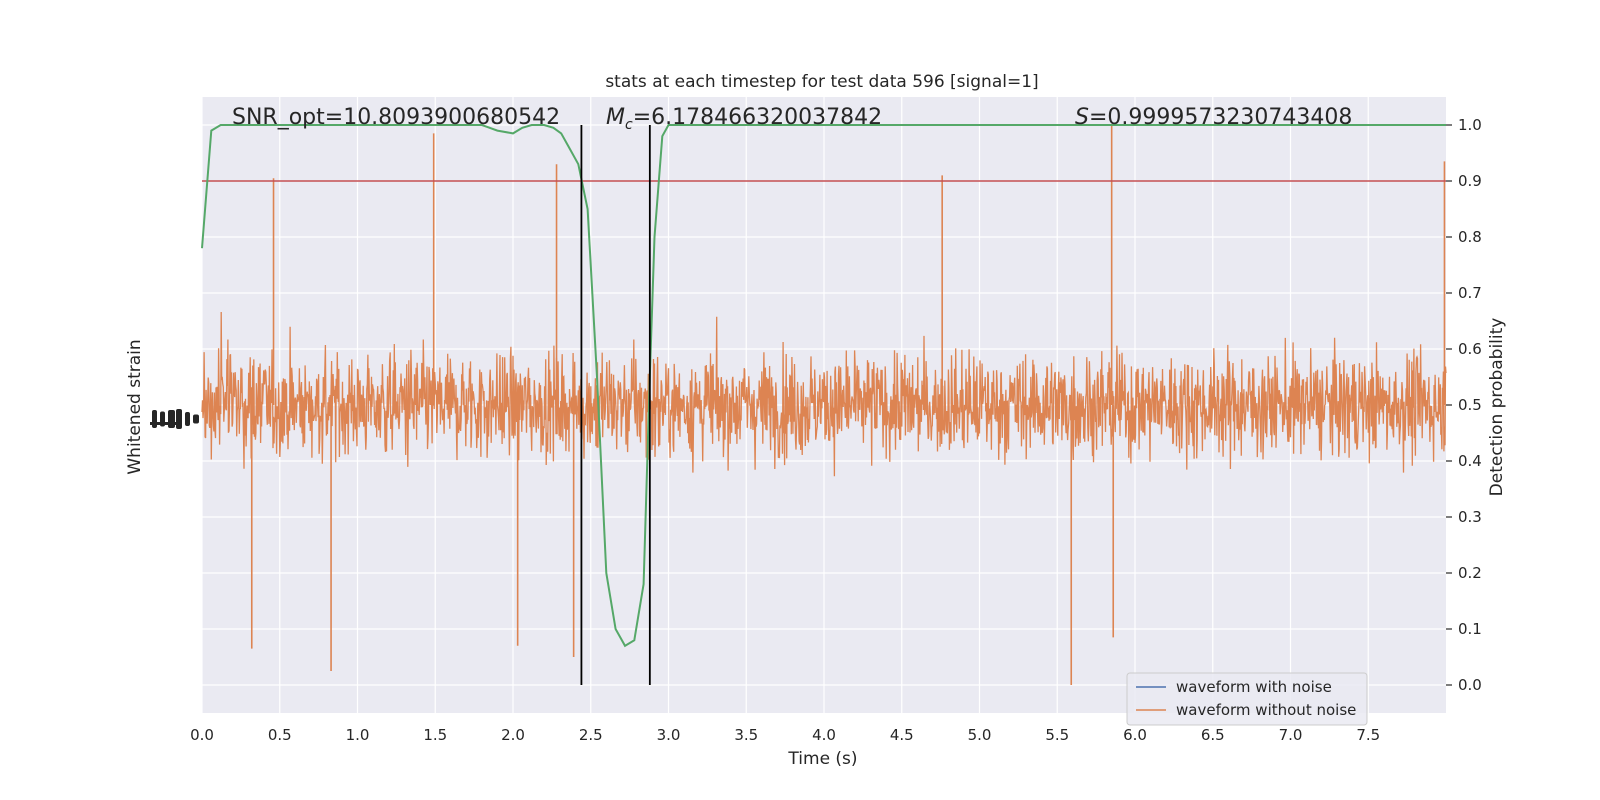  Describe the element at coordinates (1057, 735) in the screenshot. I see `x-tick-label: 5.5` at that location.